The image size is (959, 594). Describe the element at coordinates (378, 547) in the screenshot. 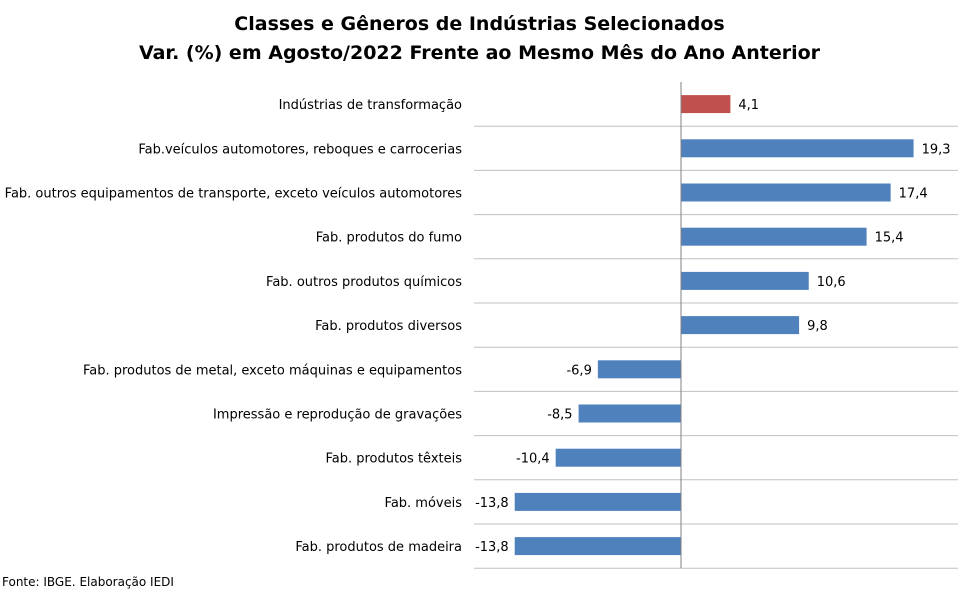

I see `category-label: Fab. produtos de madeira` at that location.